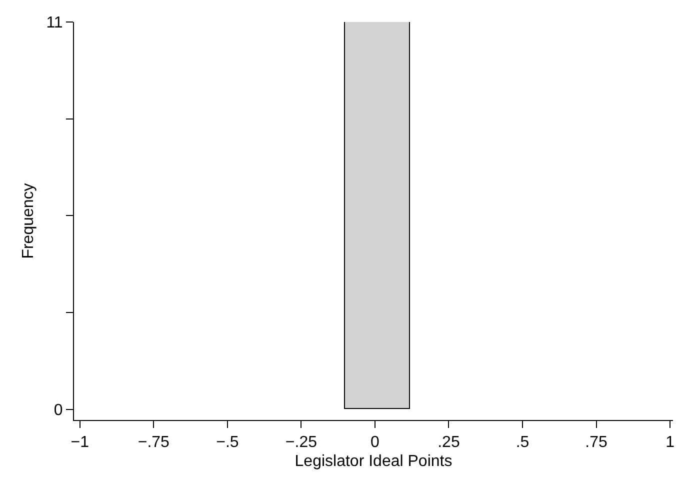 This screenshot has width=677, height=483. Describe the element at coordinates (523, 443) in the screenshot. I see `x-tick-label: .5` at that location.